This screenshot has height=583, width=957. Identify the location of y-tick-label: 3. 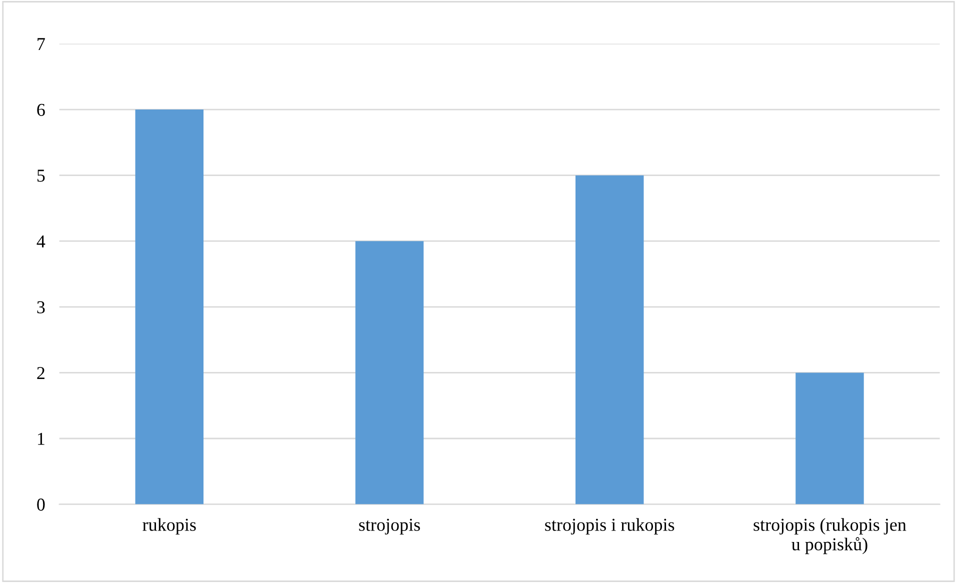
(41, 307).